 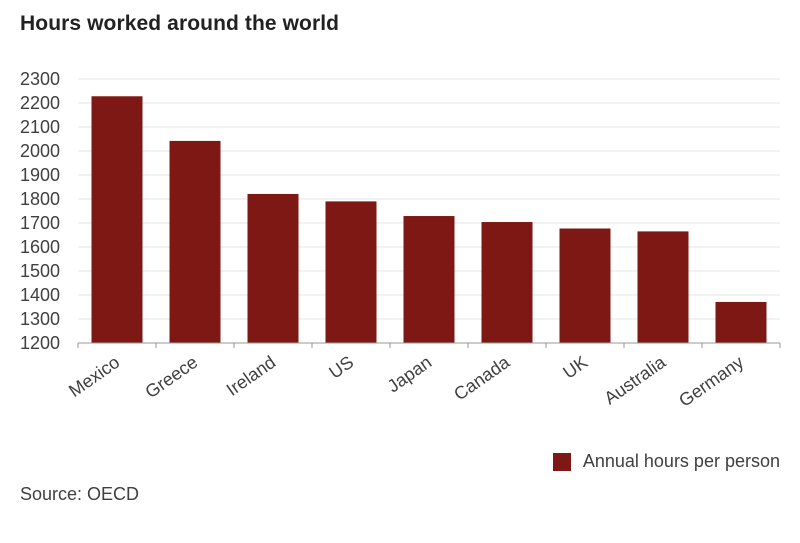 I want to click on y-tick-label: 1500, so click(x=40, y=271).